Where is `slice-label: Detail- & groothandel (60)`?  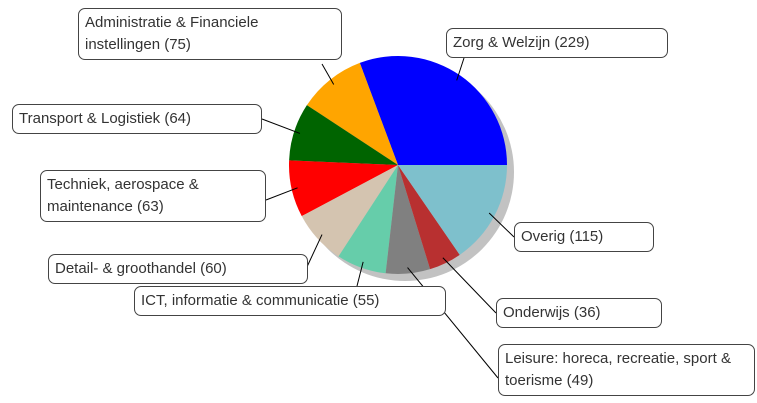 slice-label: Detail- & groothandel (60) is located at coordinates (178, 269).